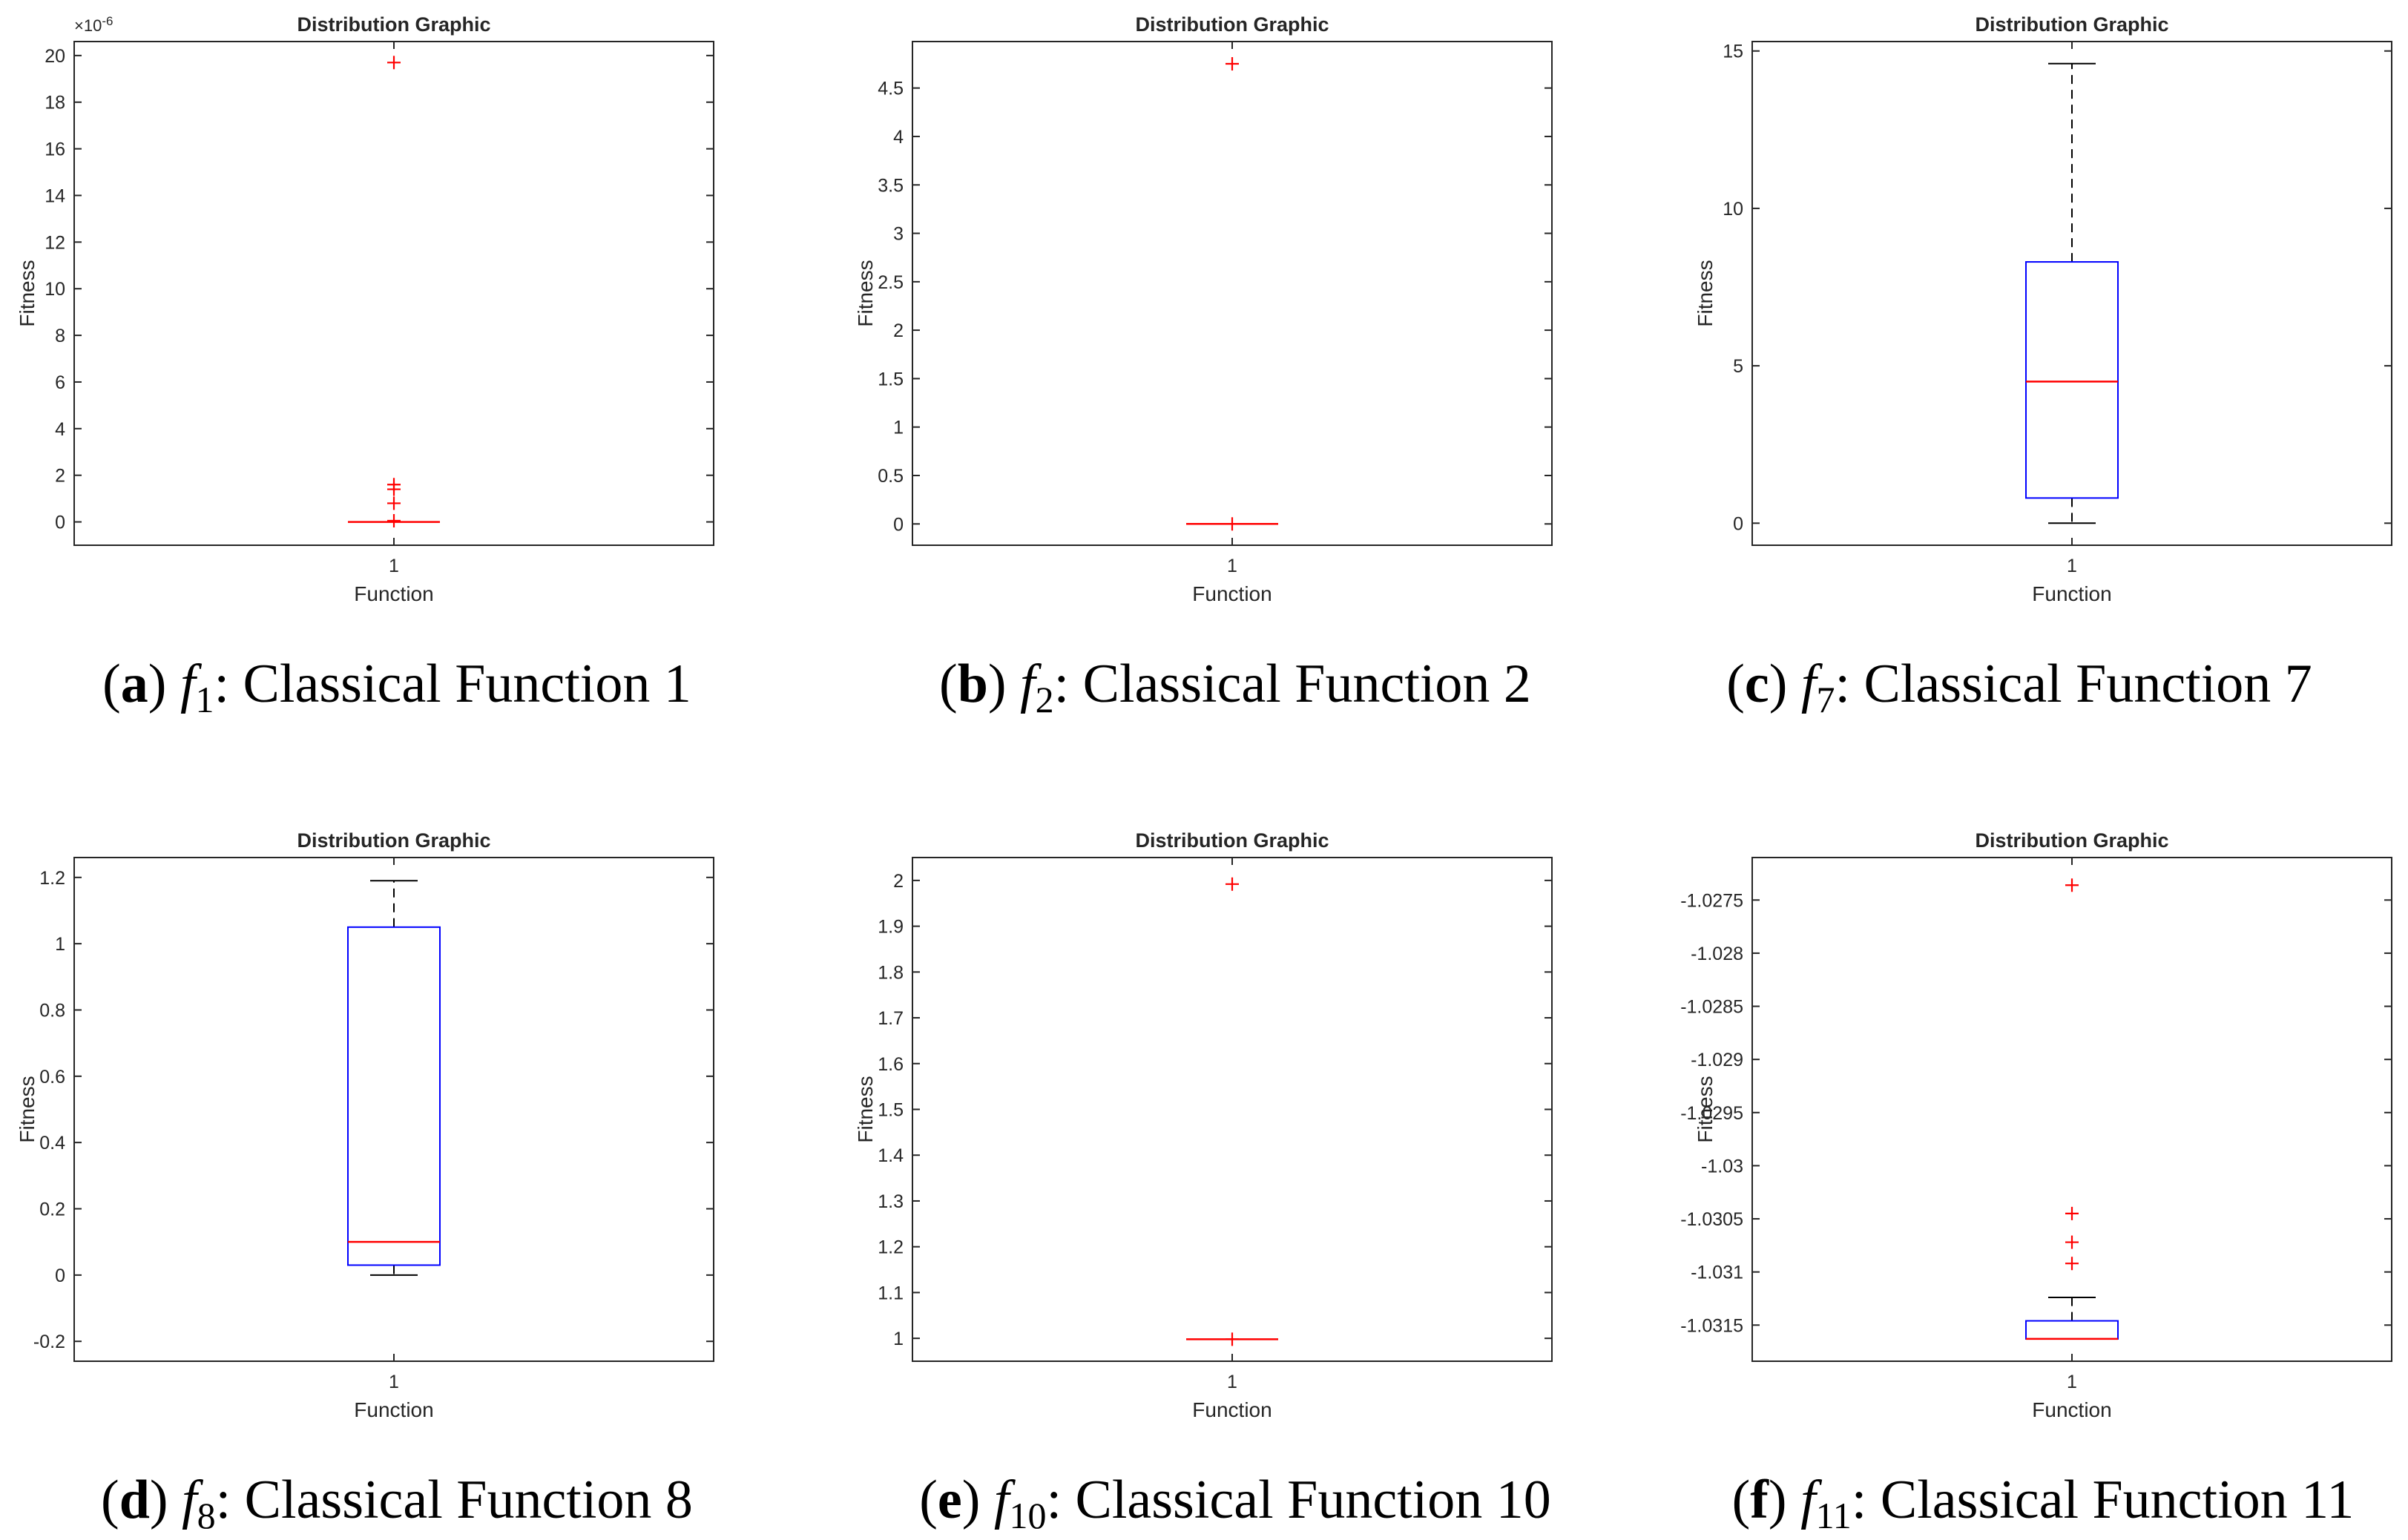 The image size is (2408, 1540). I want to click on y-tick-label: -1.028, so click(1717, 954).